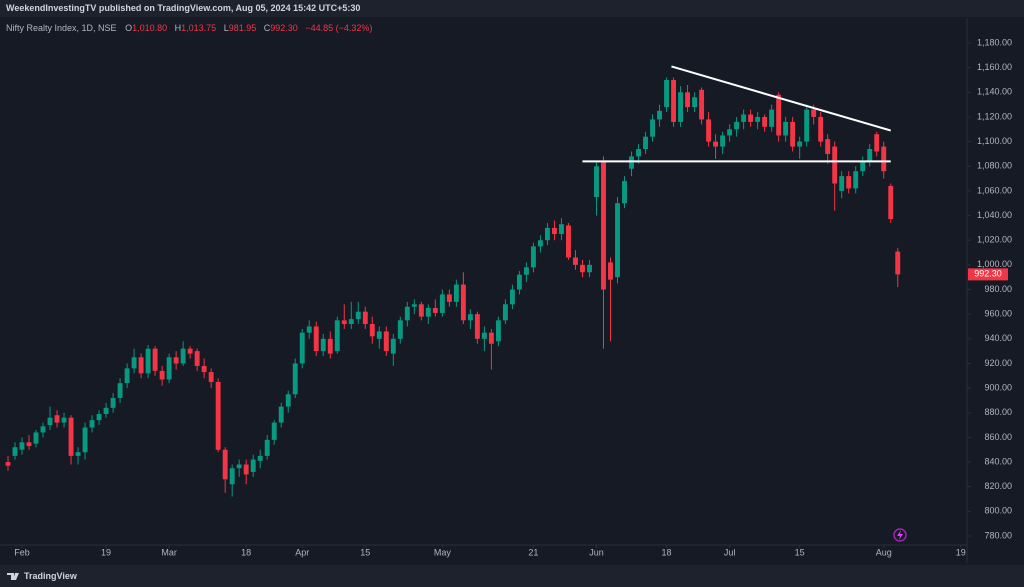 The width and height of the screenshot is (1024, 587). I want to click on legend-title: Nifty Realty Index, 1D, NSE, so click(61, 28).